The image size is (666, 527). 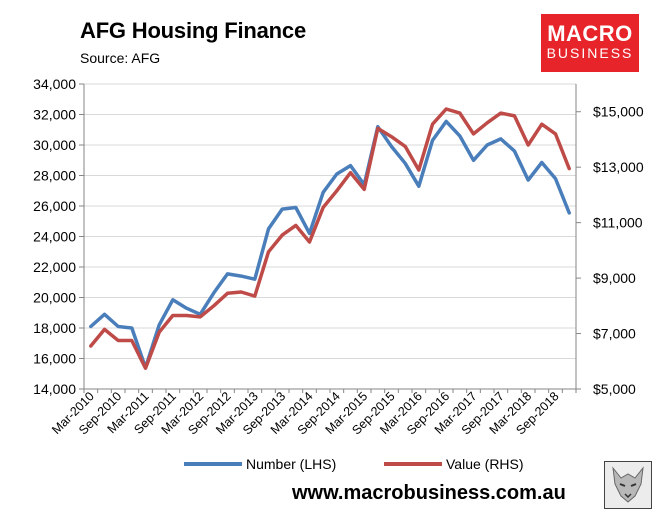 What do you see at coordinates (291, 464) in the screenshot?
I see `legend-label-number: Number (LHS)` at bounding box center [291, 464].